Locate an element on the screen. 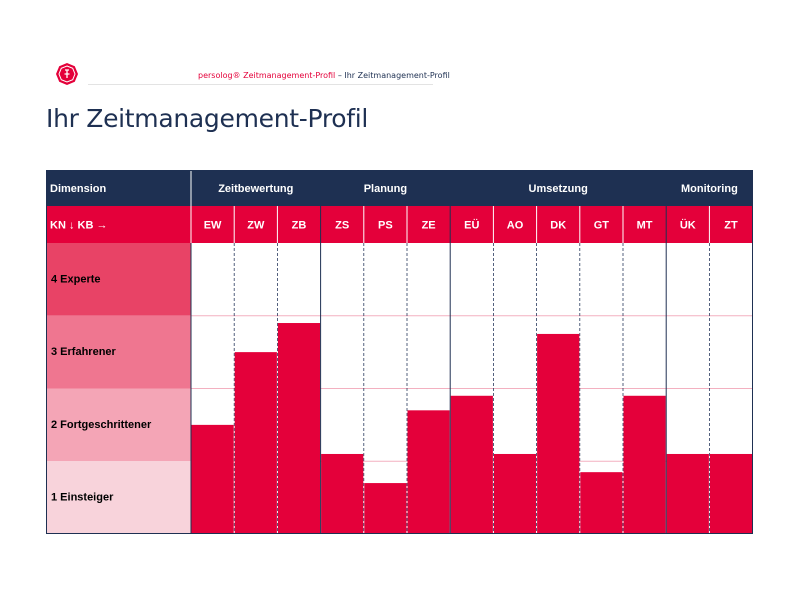 This screenshot has height=600, width=800. group-header-label: Umsetzung is located at coordinates (558, 189).